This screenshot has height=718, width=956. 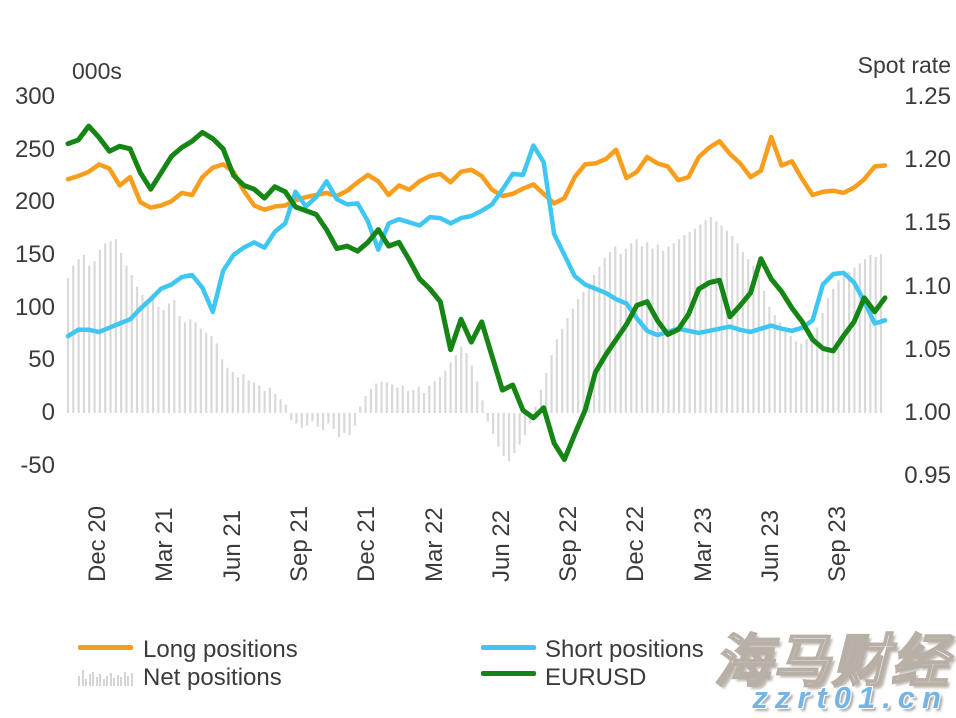 What do you see at coordinates (624, 649) in the screenshot?
I see `legend-short-label: Short positions` at bounding box center [624, 649].